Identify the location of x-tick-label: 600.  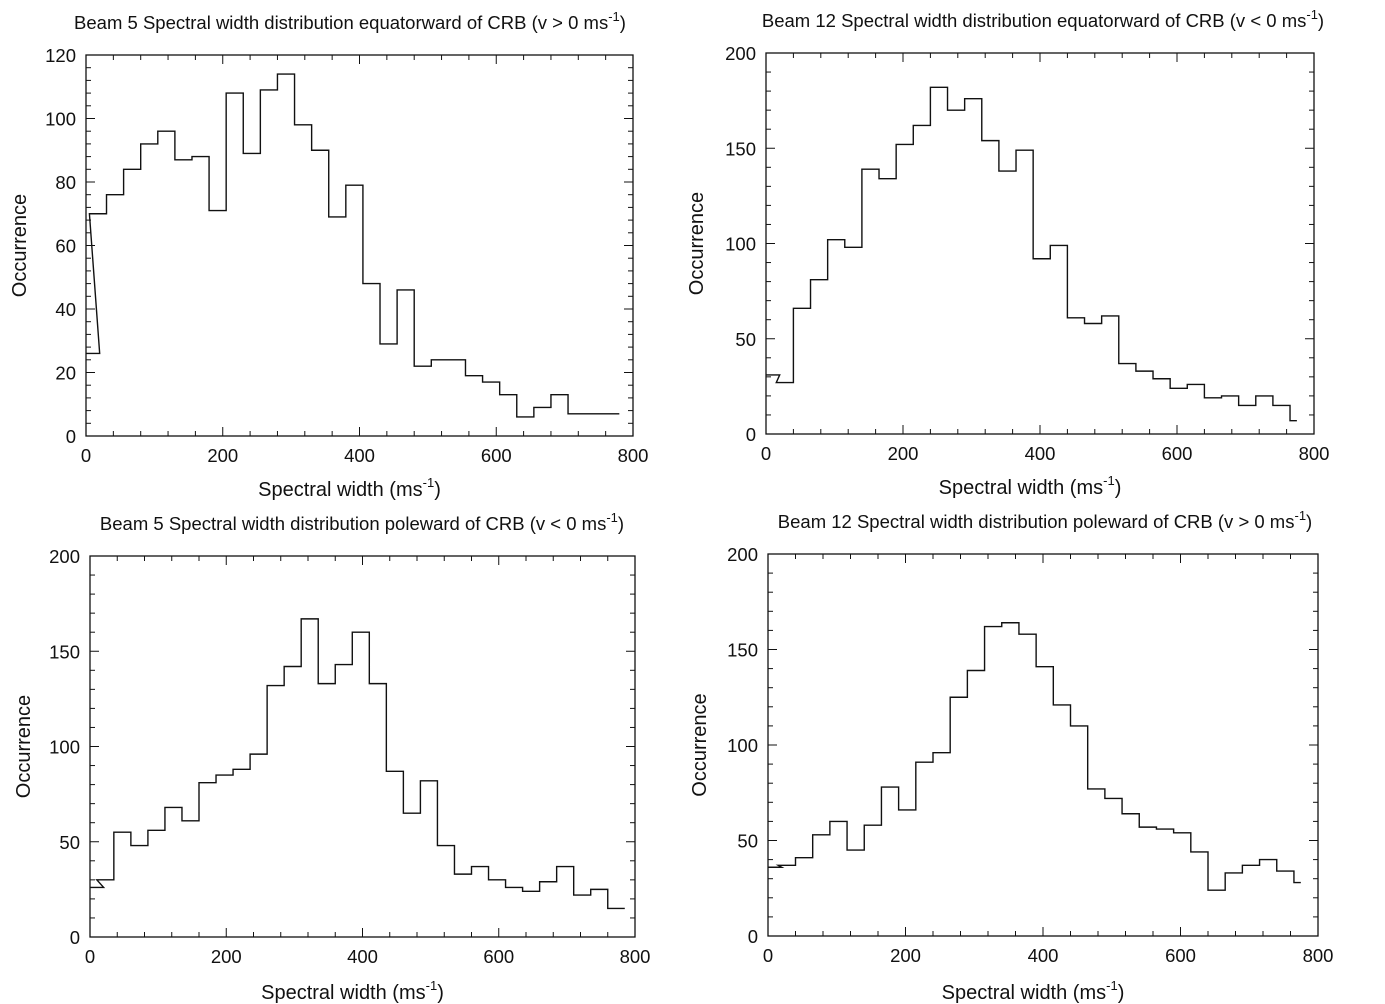
(1180, 955).